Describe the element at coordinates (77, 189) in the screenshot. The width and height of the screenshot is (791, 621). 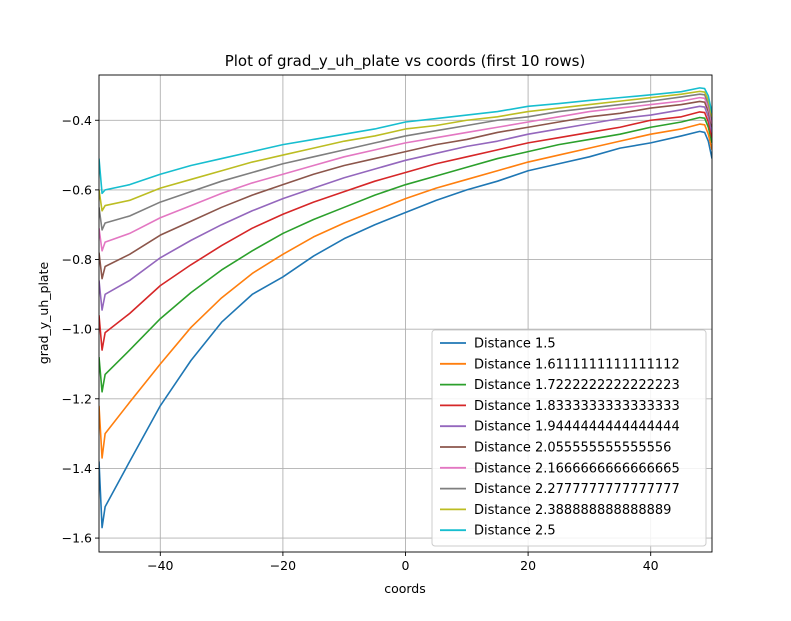
I see `y-tick-label: −0.6` at that location.